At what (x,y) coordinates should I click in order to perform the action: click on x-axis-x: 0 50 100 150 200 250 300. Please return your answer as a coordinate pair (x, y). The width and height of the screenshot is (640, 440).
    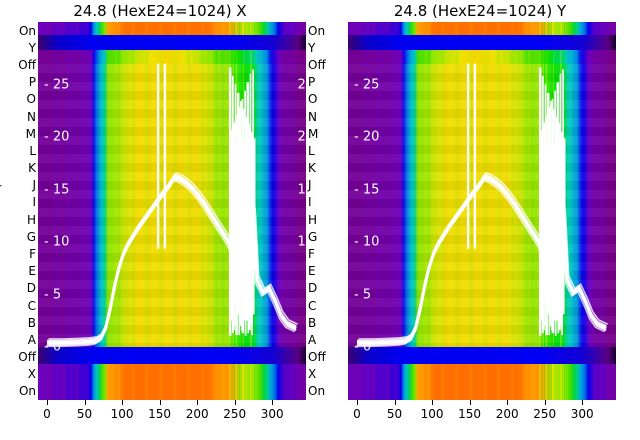
    Looking at the image, I should click on (160, 420).